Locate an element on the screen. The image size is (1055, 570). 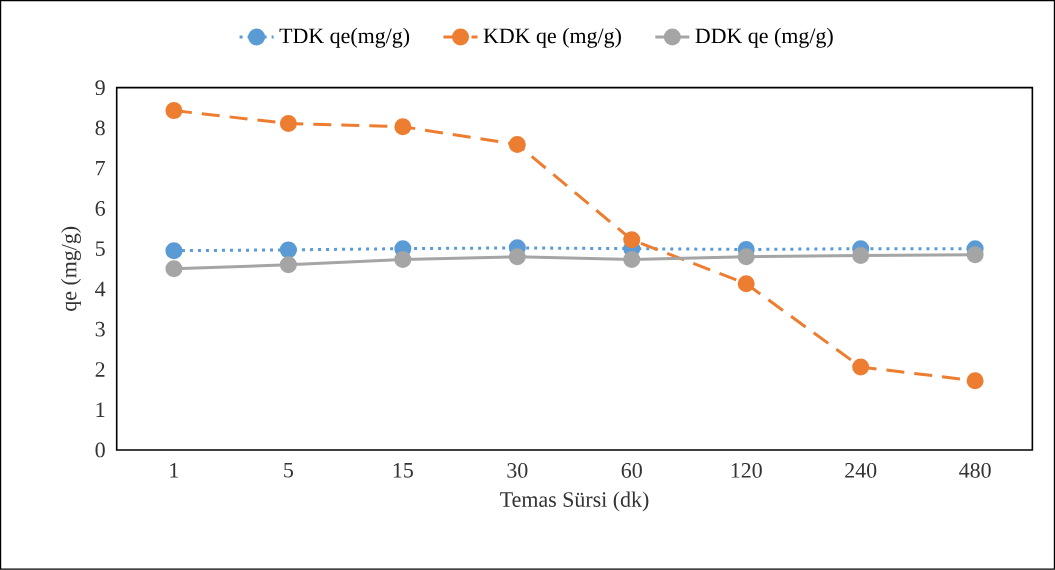
y-tick-label: 4 is located at coordinates (100, 289).